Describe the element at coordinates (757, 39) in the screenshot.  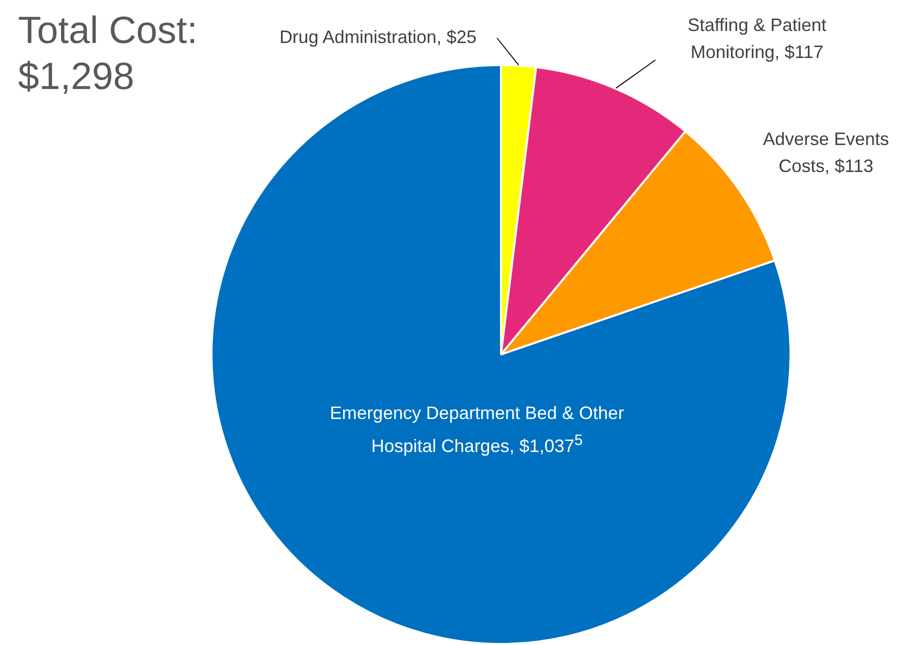
I see `slice-label: Staffing & Patient Monitoring, $117` at that location.